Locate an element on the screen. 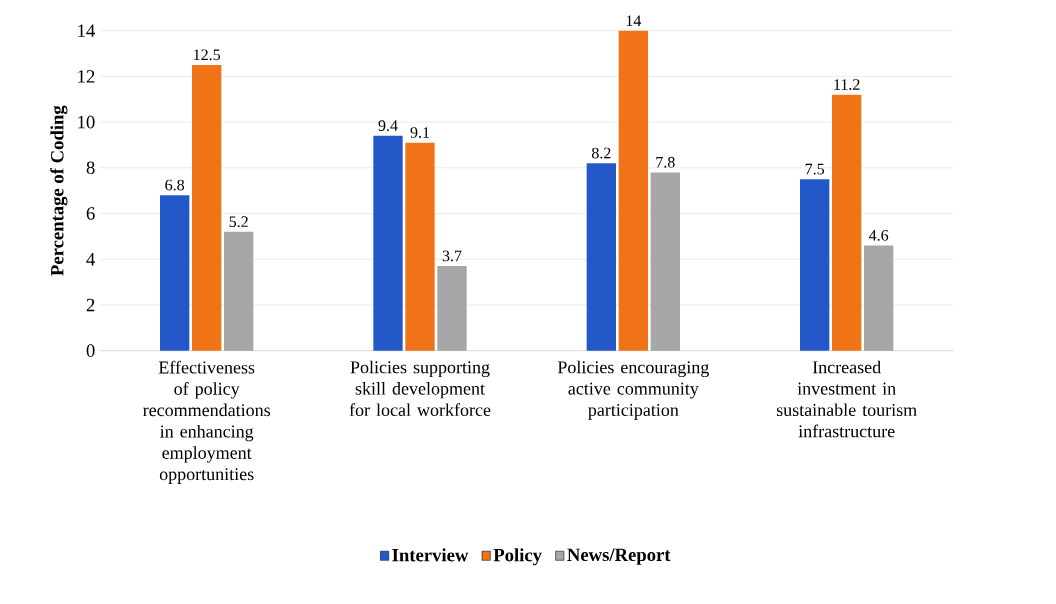 Image resolution: width=1056 pixels, height=604 pixels. legend-label: News/Report is located at coordinates (619, 556).